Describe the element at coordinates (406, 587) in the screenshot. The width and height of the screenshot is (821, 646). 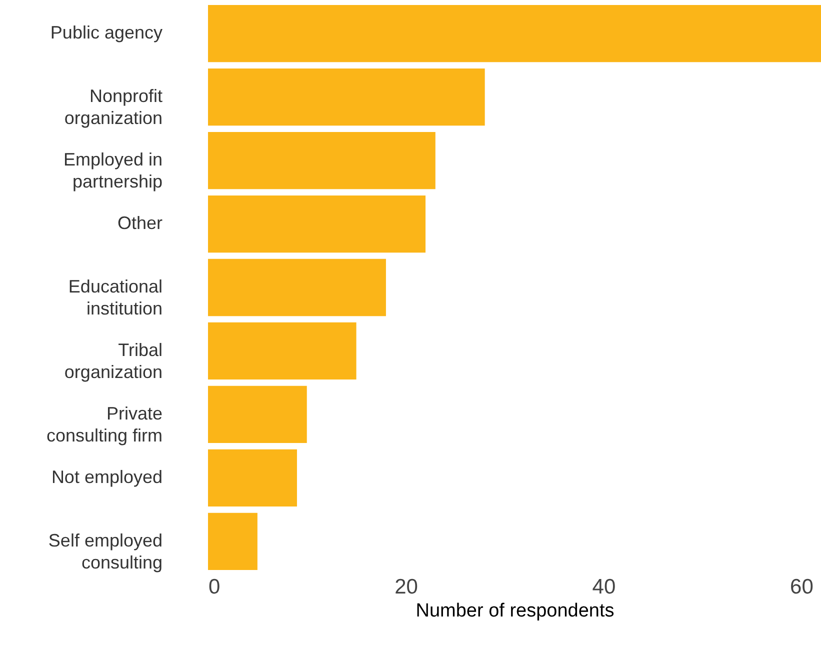
I see `x-tick-label: 20` at that location.